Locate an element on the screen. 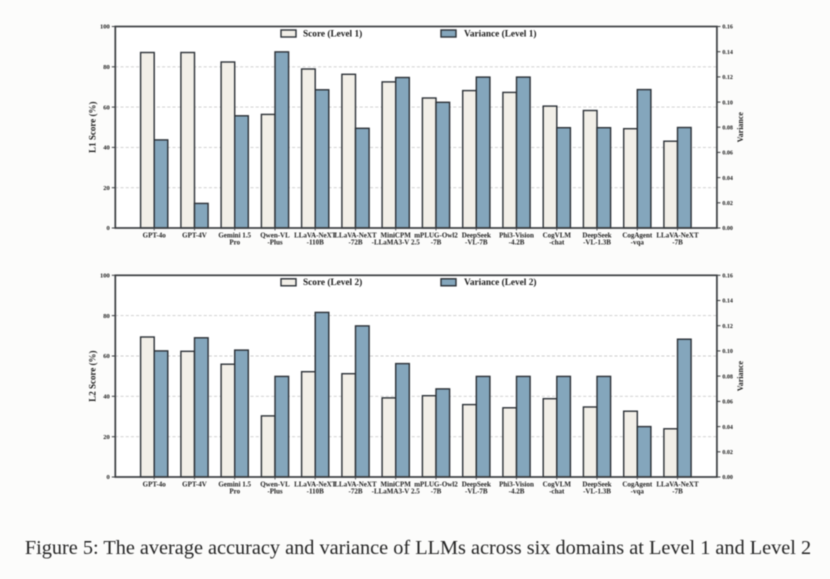 The image size is (830, 579). svg-text: L2 Score (%) is located at coordinates (93, 375).